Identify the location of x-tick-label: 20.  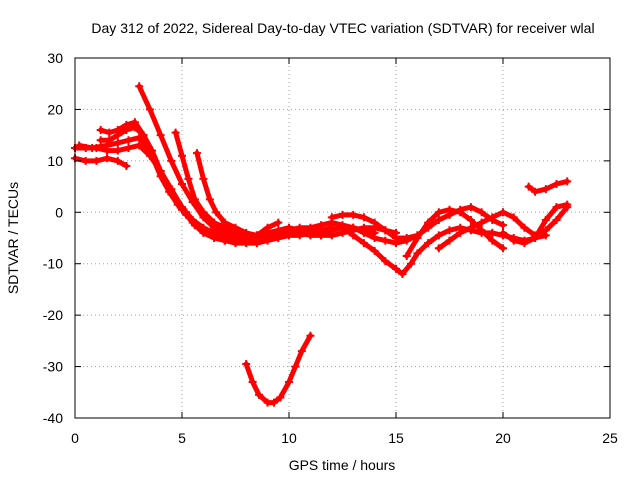
(503, 438).